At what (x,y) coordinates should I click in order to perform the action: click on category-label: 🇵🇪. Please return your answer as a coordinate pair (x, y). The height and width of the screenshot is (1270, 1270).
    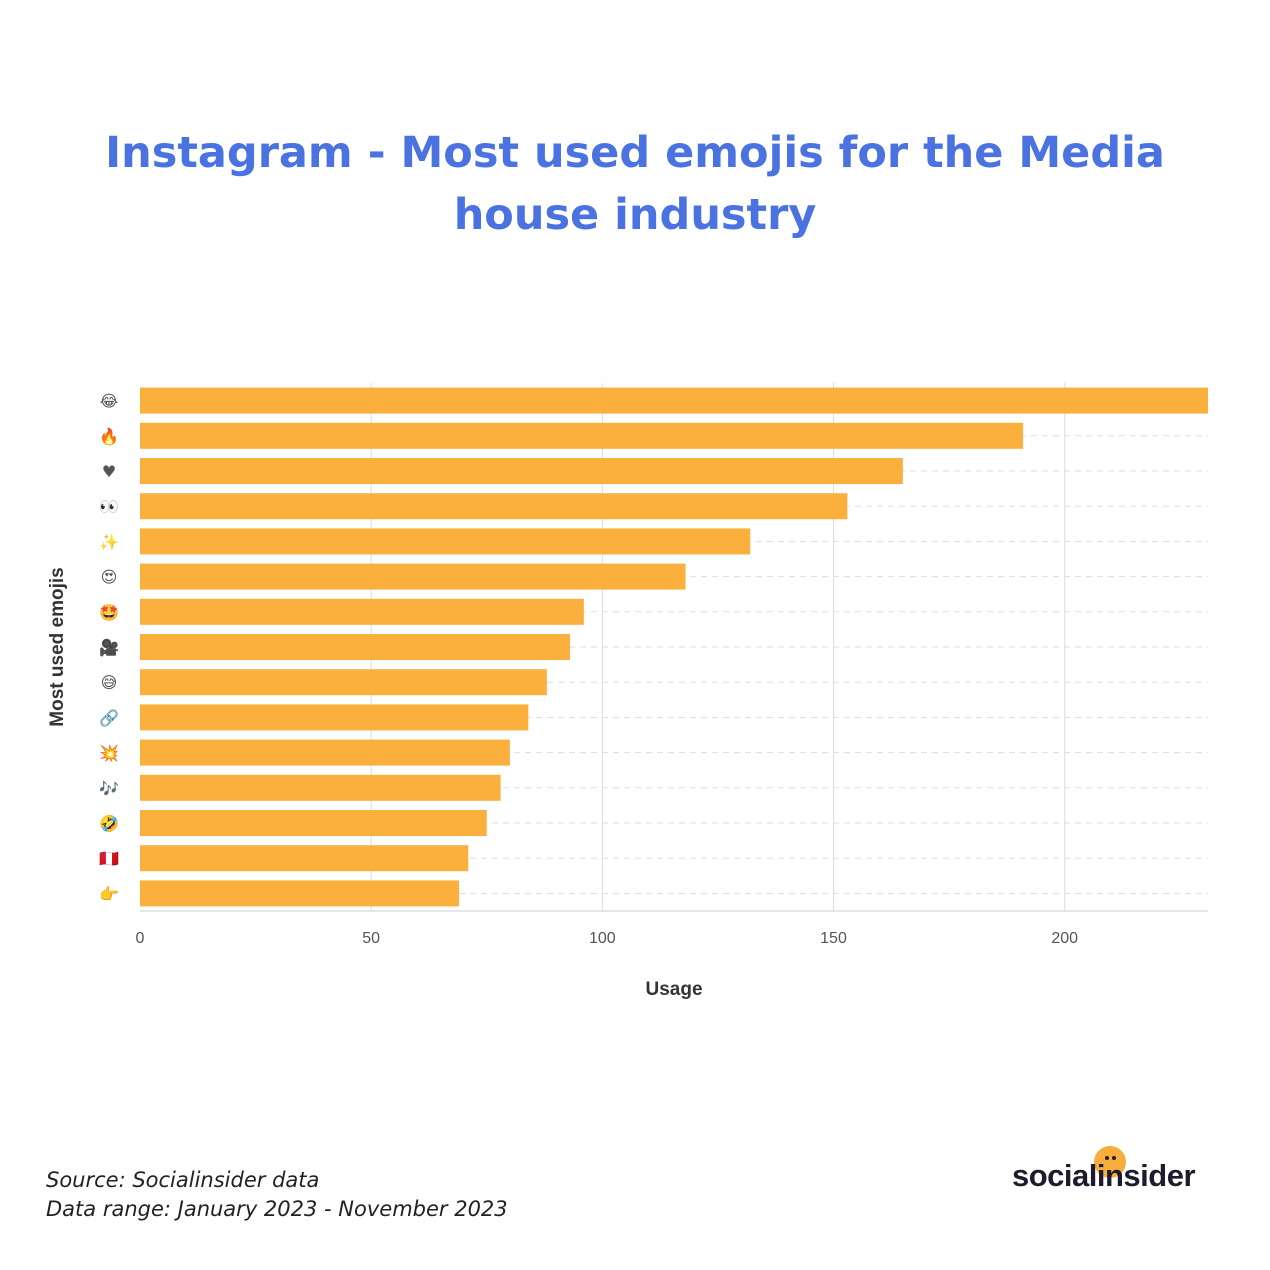
    Looking at the image, I should click on (109, 858).